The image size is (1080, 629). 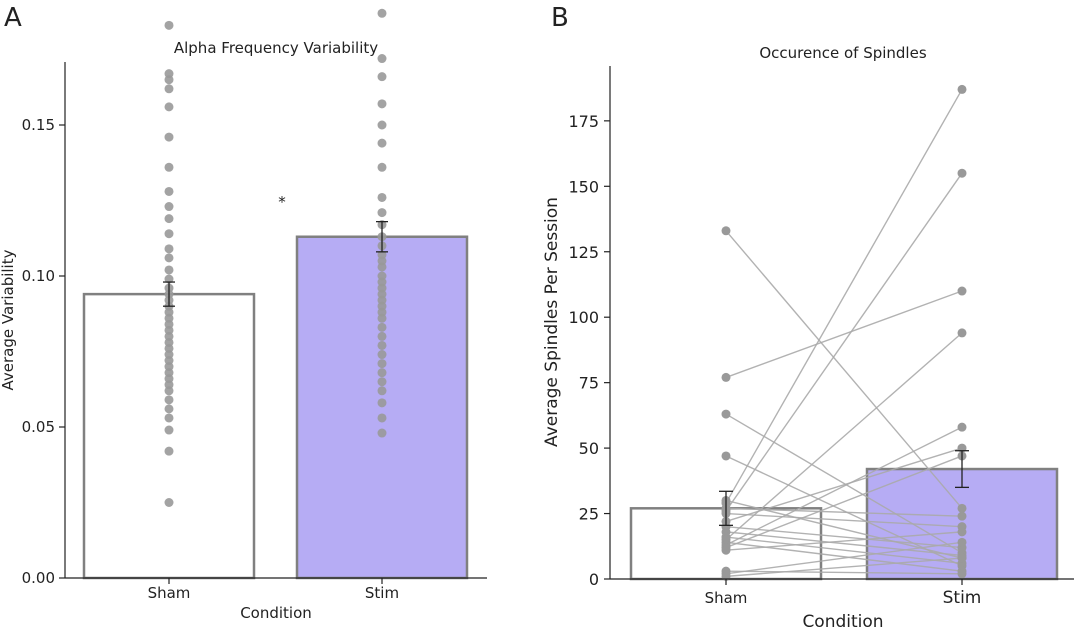 I want to click on panel-a-title: Alpha Frequency Variability, so click(x=276, y=48).